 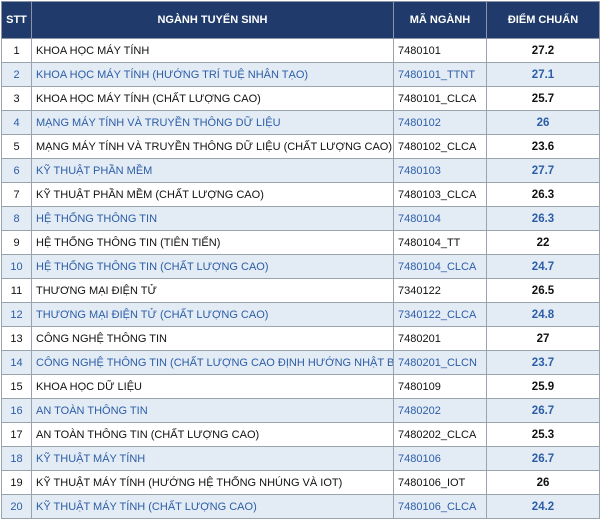 What do you see at coordinates (212, 458) in the screenshot?
I see `program-name: KỸ THUẬT MÁY TÍNH` at bounding box center [212, 458].